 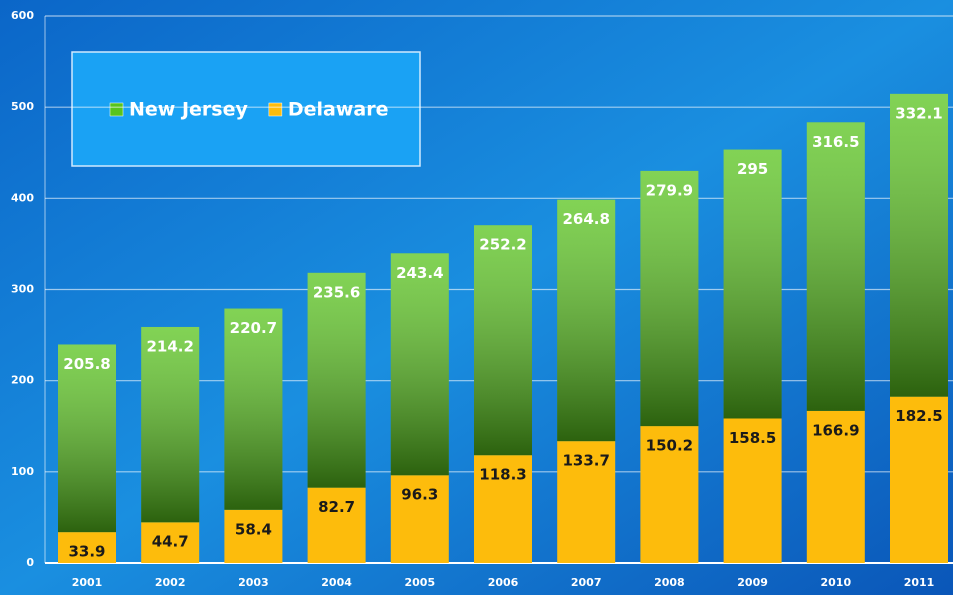 What do you see at coordinates (336, 582) in the screenshot?
I see `x-tick-label: 2004` at bounding box center [336, 582].